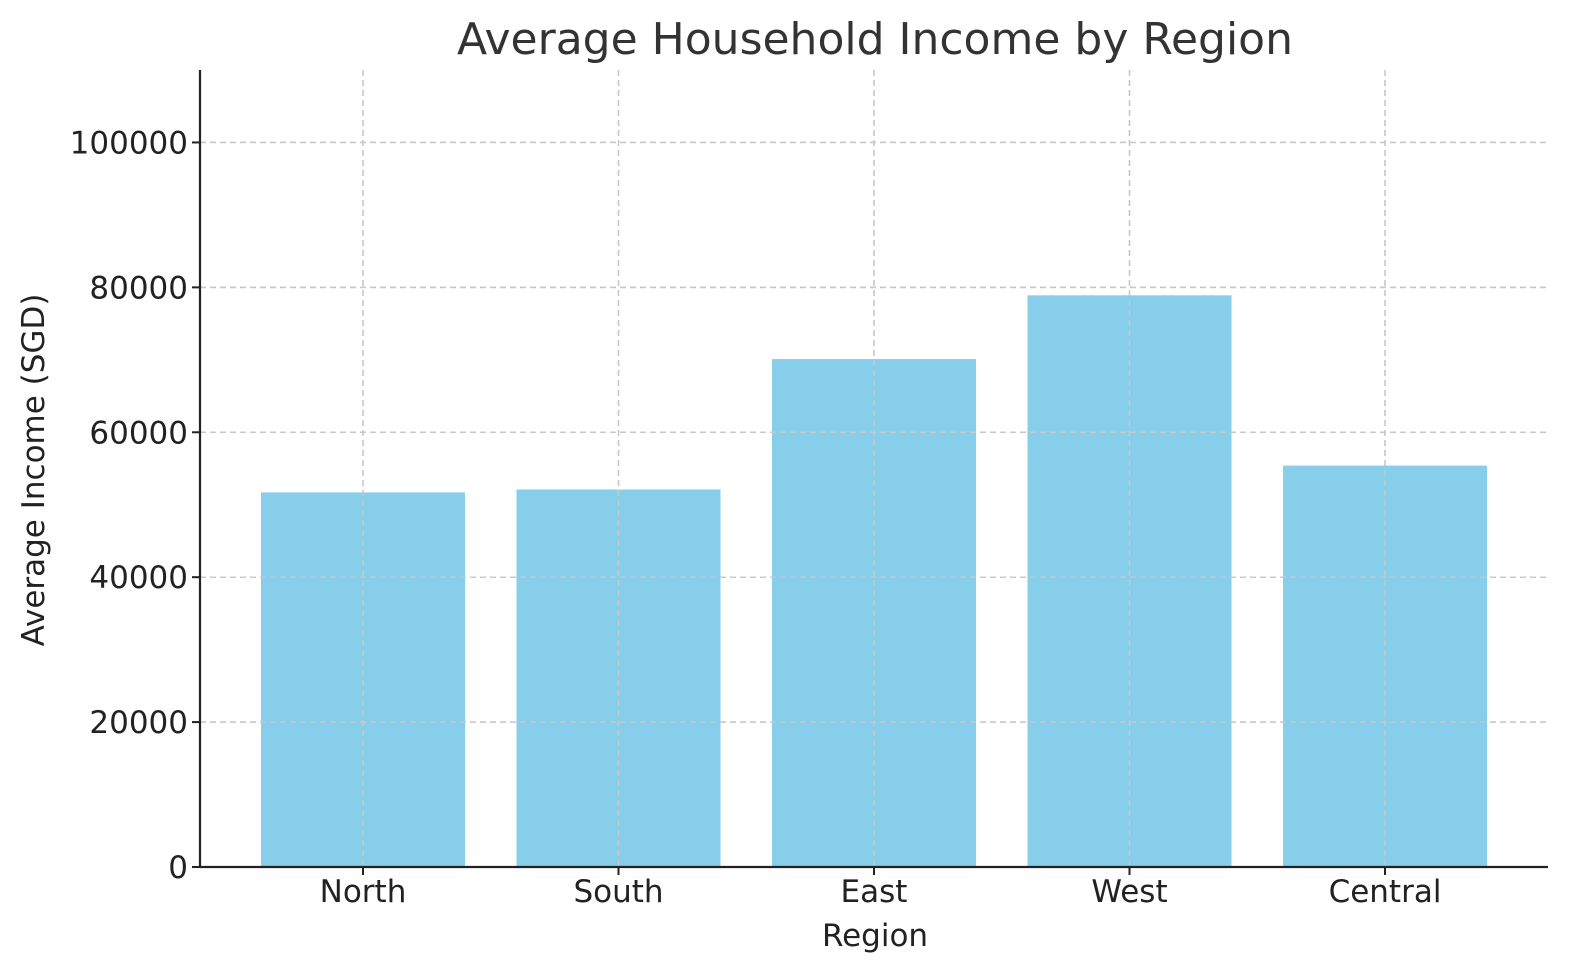 This screenshot has height=980, width=1580. I want to click on x-axis-label: Region, so click(875, 936).